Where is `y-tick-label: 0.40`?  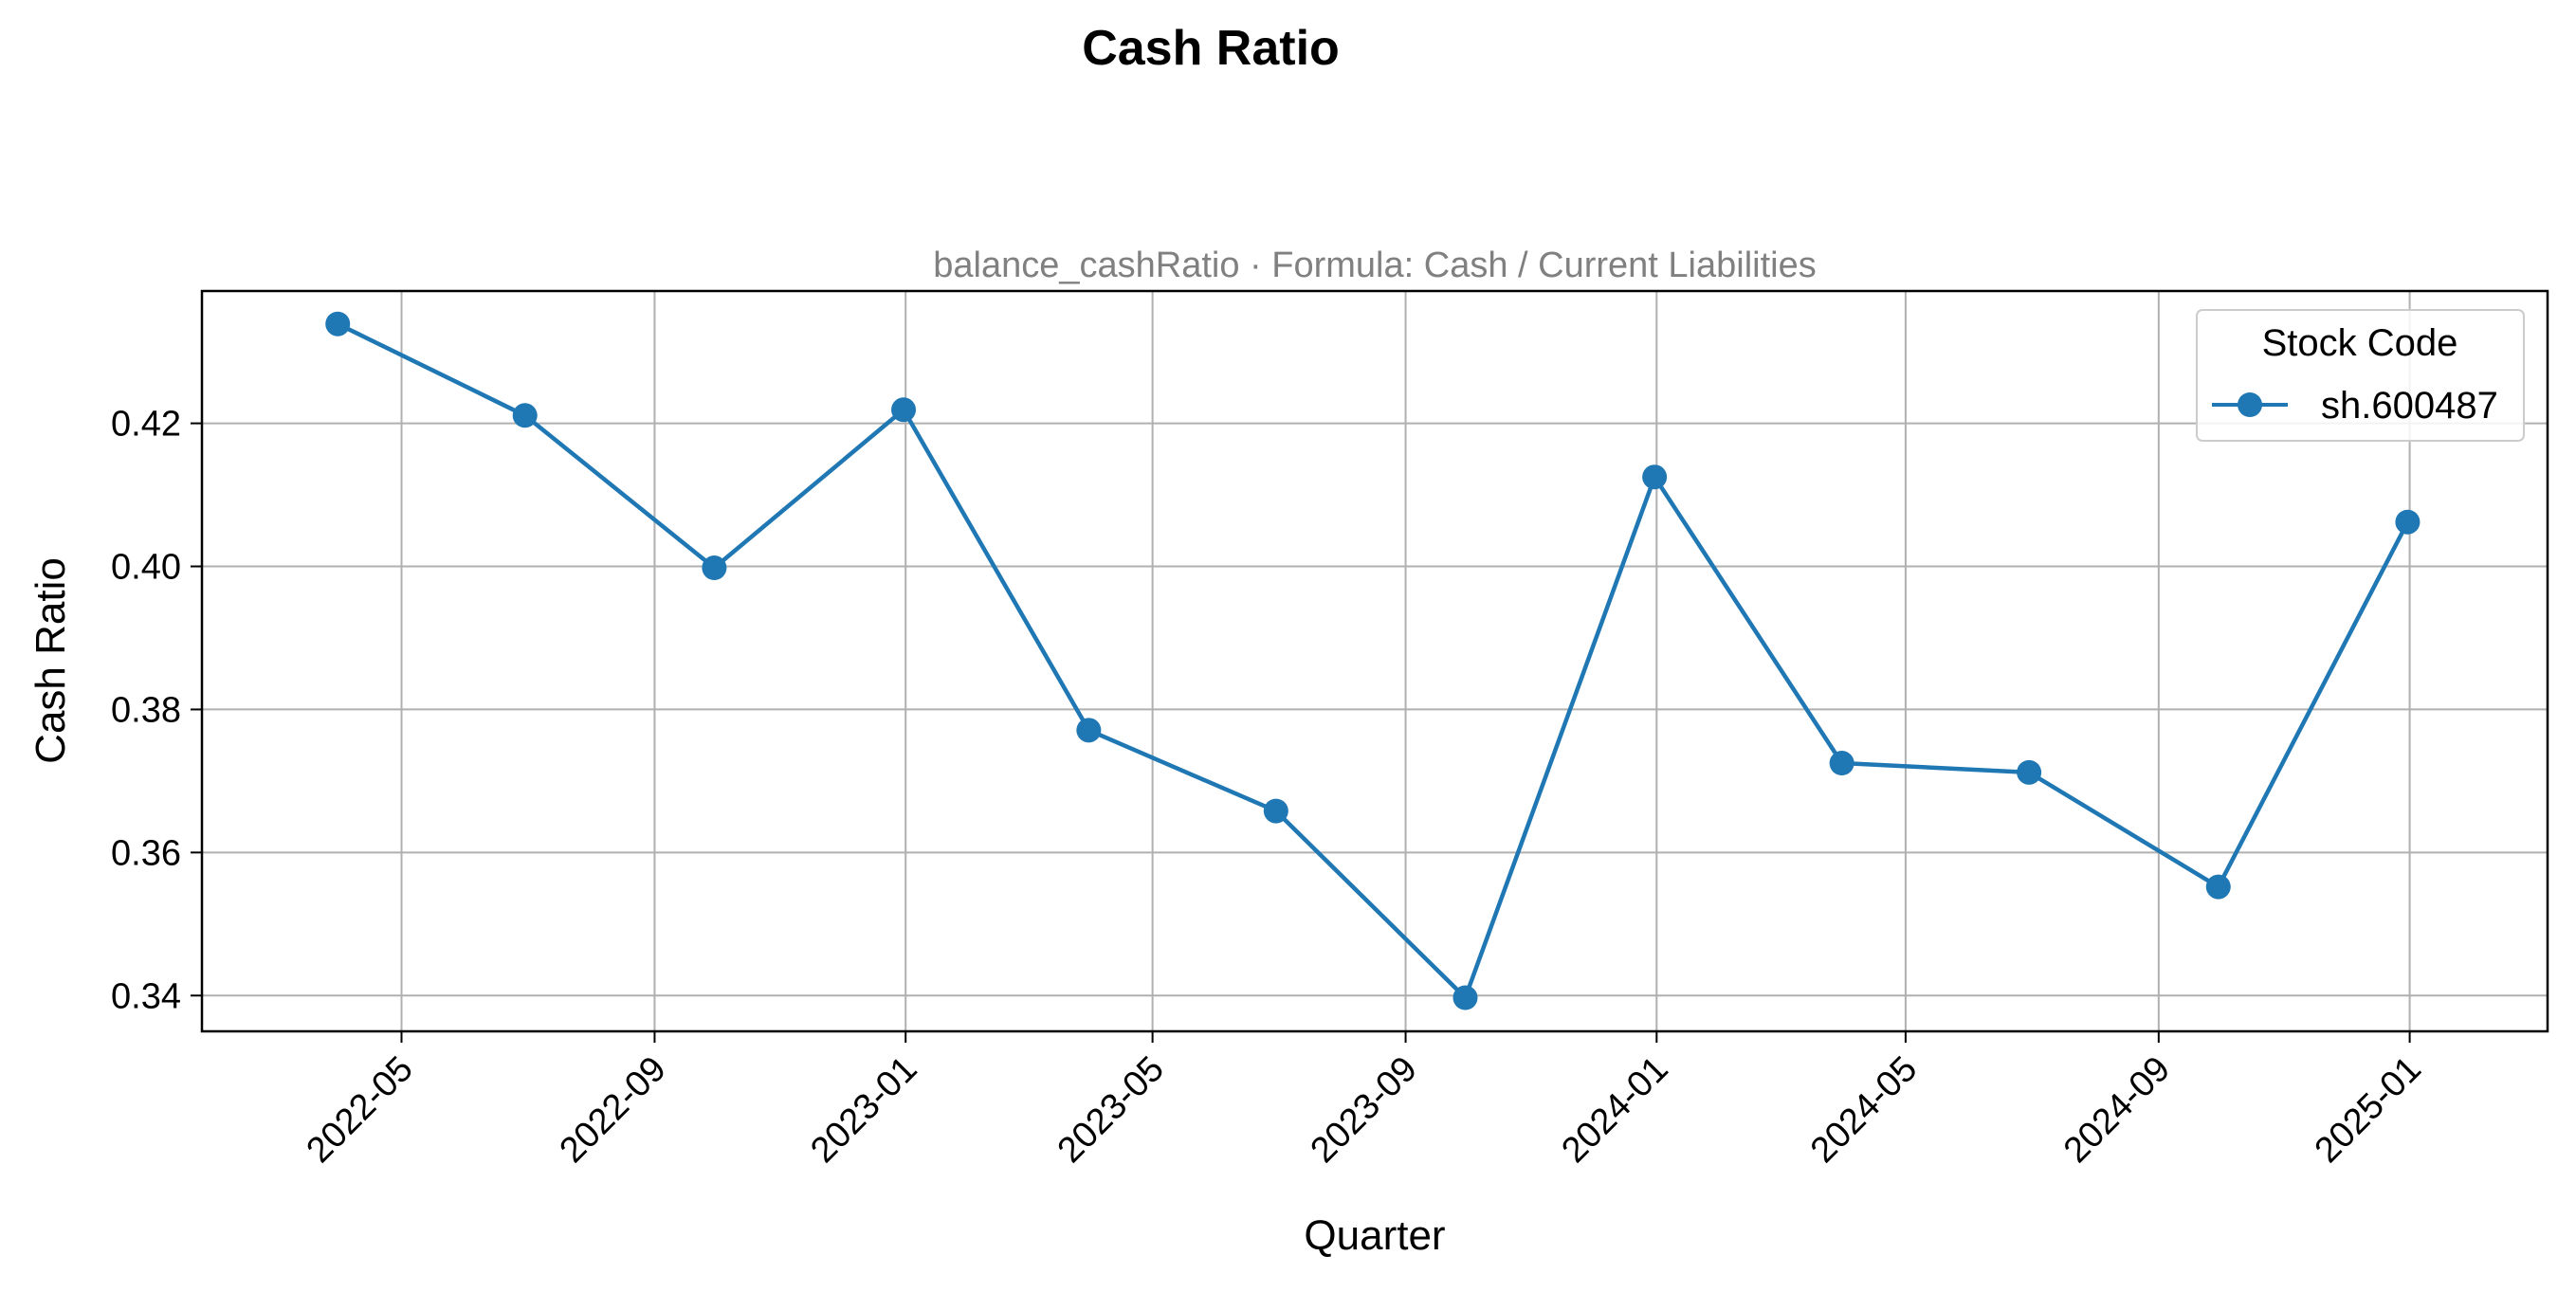
y-tick-label: 0.40 is located at coordinates (146, 568).